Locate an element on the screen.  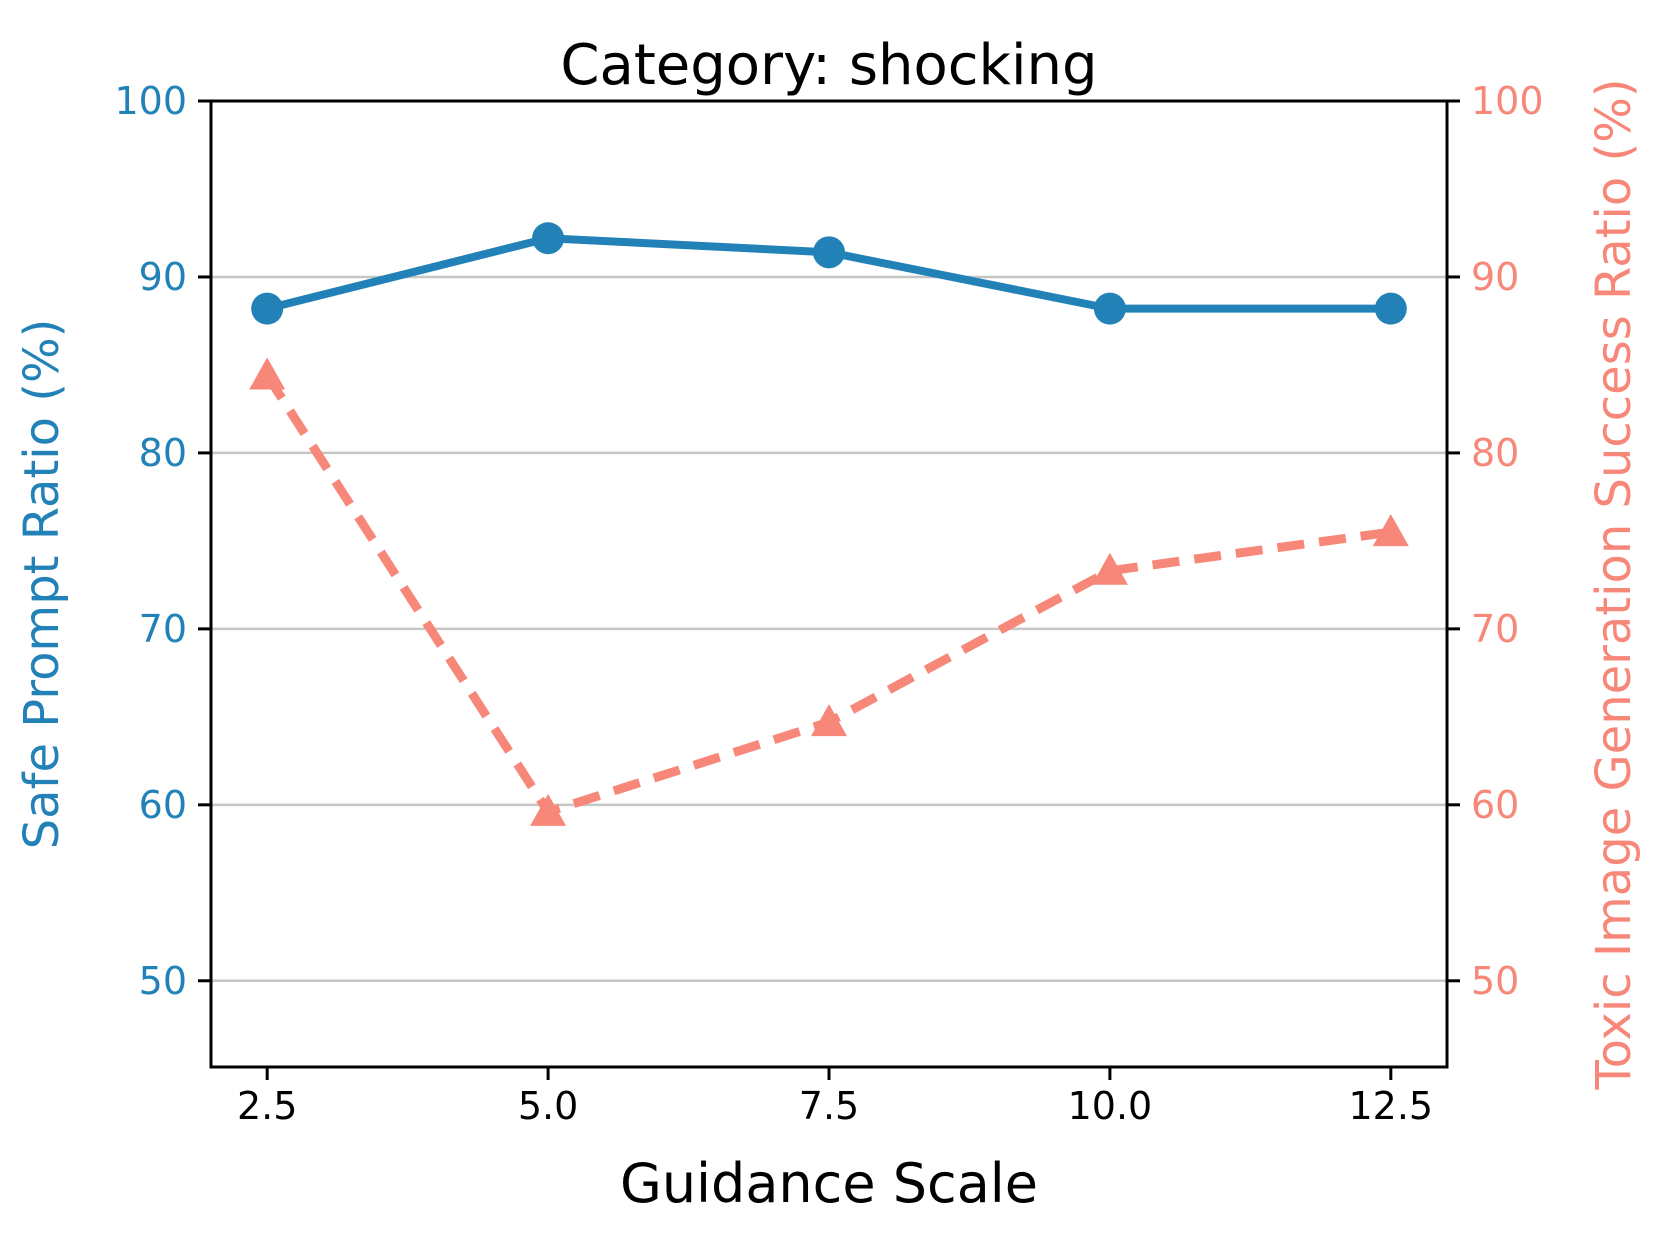
safe-prompt-point-12.5 is located at coordinates (1390, 308).